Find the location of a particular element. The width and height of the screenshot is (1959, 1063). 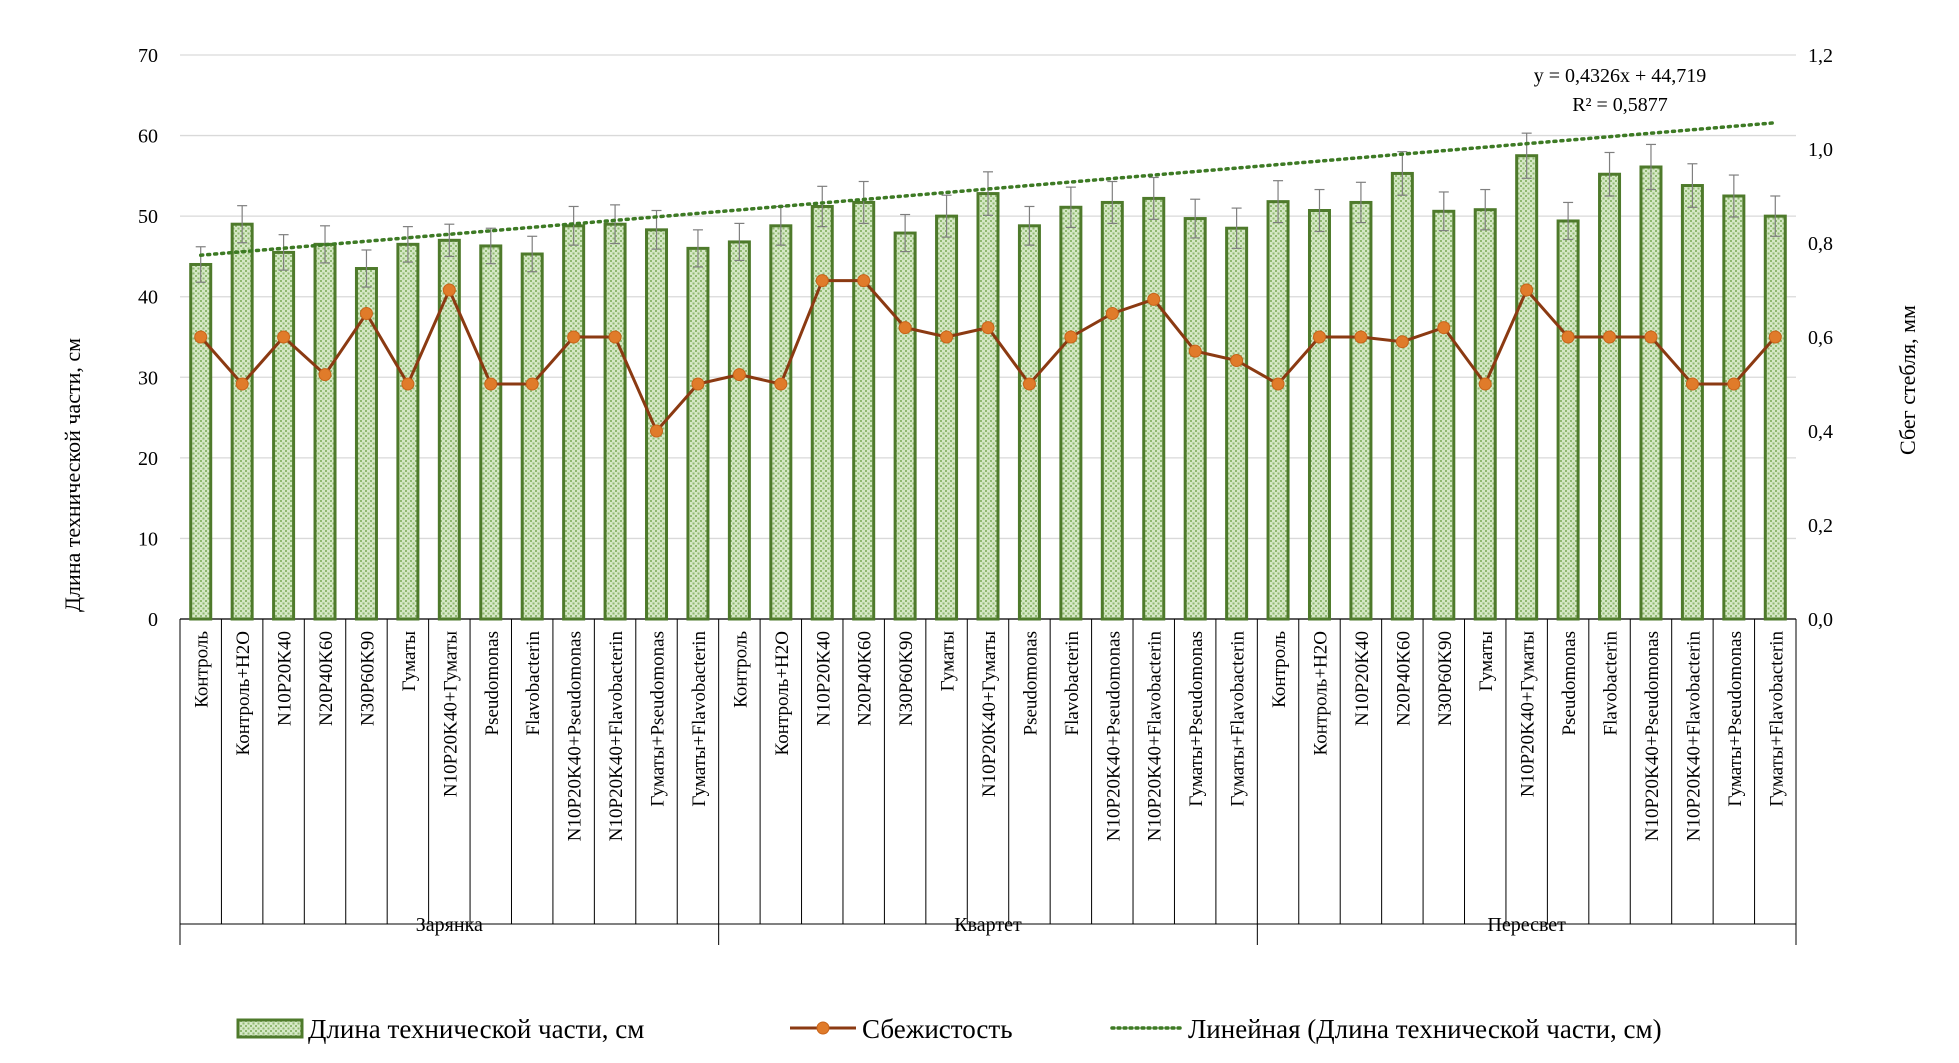

trendline is located at coordinates (988, 189).